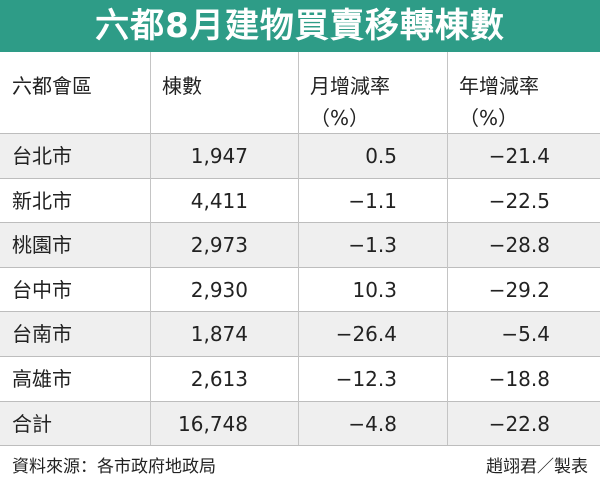 The height and width of the screenshot is (487, 600). Describe the element at coordinates (374, 289) in the screenshot. I see `value-cell: 10.3` at that location.